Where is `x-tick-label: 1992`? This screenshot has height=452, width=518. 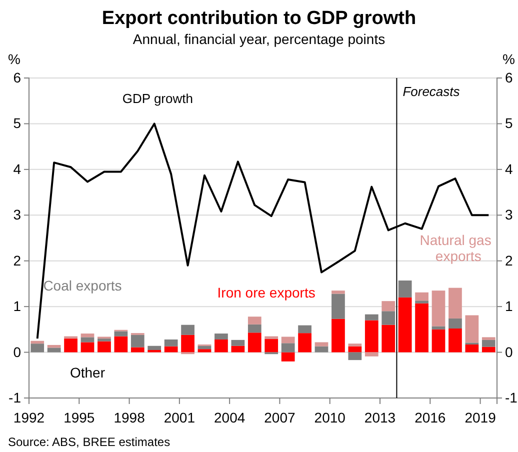
x-tick-label: 1992 is located at coordinates (29, 417).